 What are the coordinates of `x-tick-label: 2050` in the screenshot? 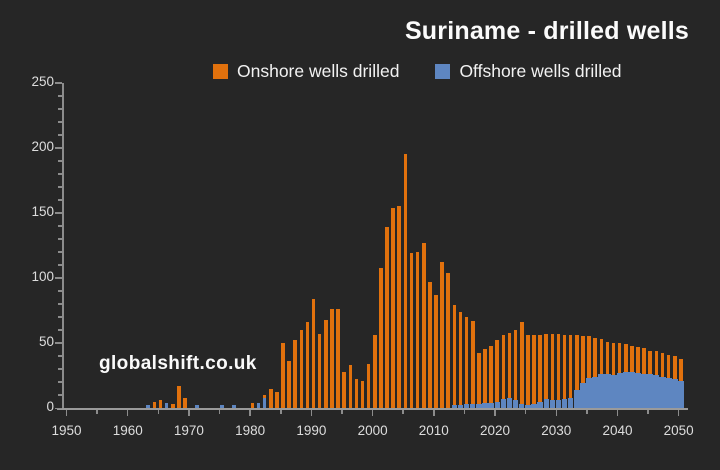 It's located at (678, 430).